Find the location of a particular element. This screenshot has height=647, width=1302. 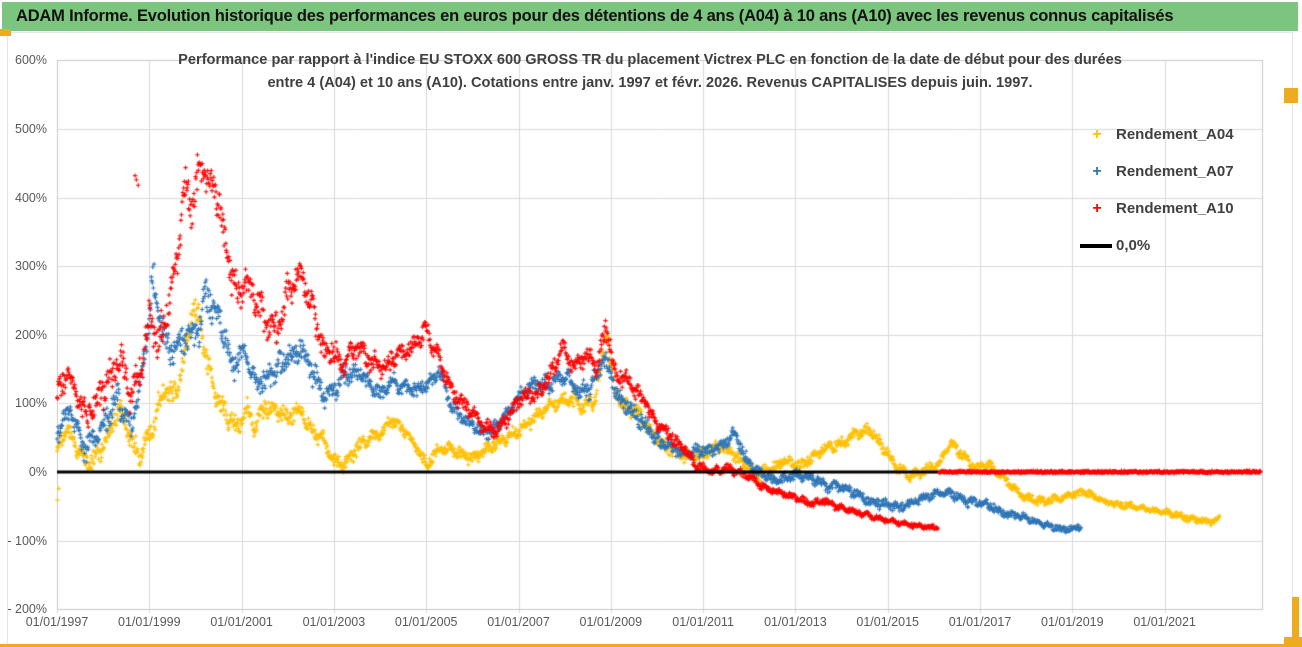

gold-accent-corner is located at coordinates (1293, 642).